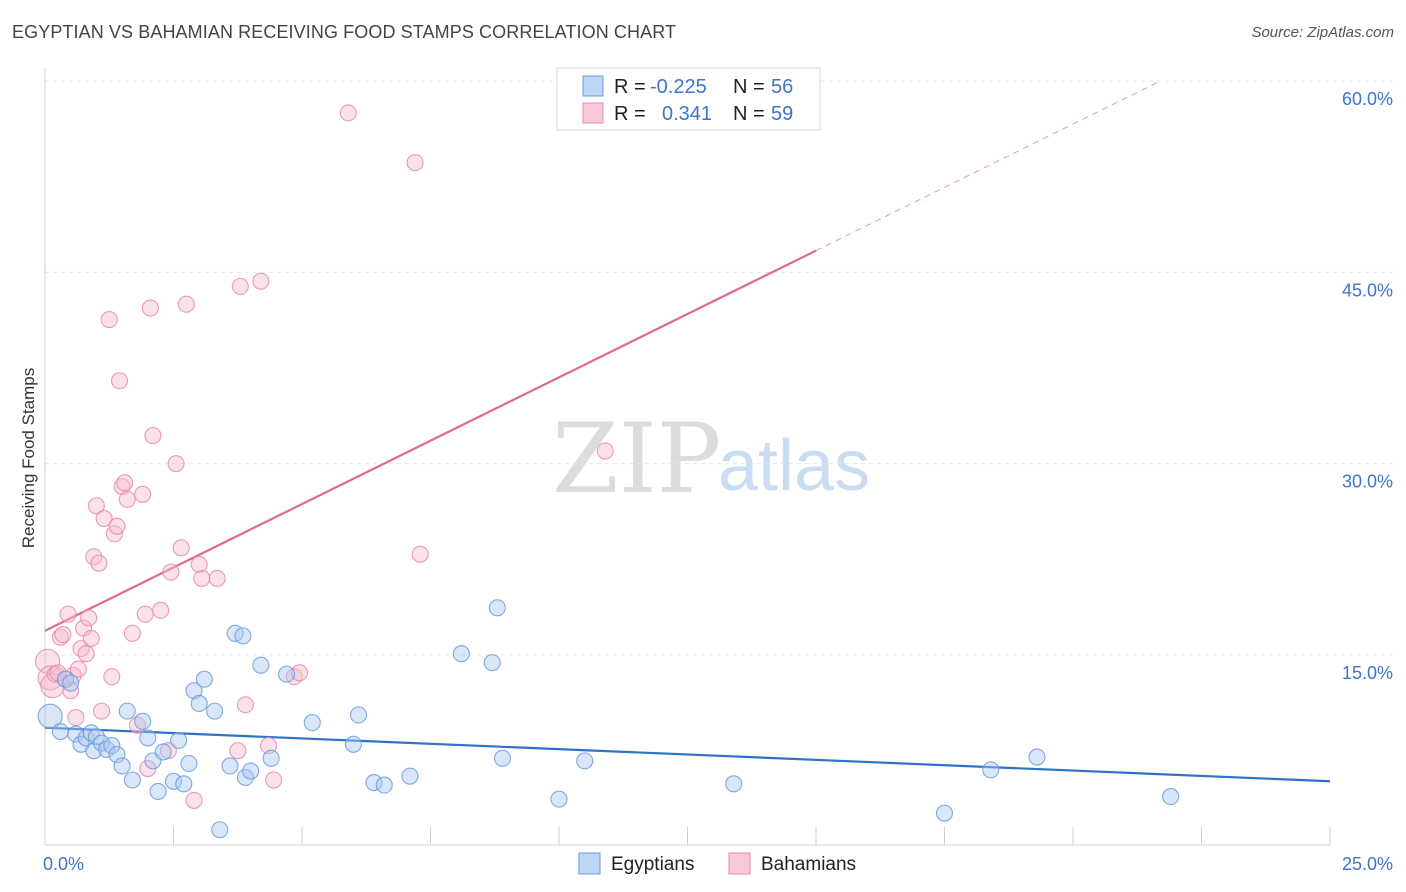 This screenshot has width=1406, height=892. Describe the element at coordinates (1322, 32) in the screenshot. I see `source-label: Source: ZipAtlas.com` at that location.